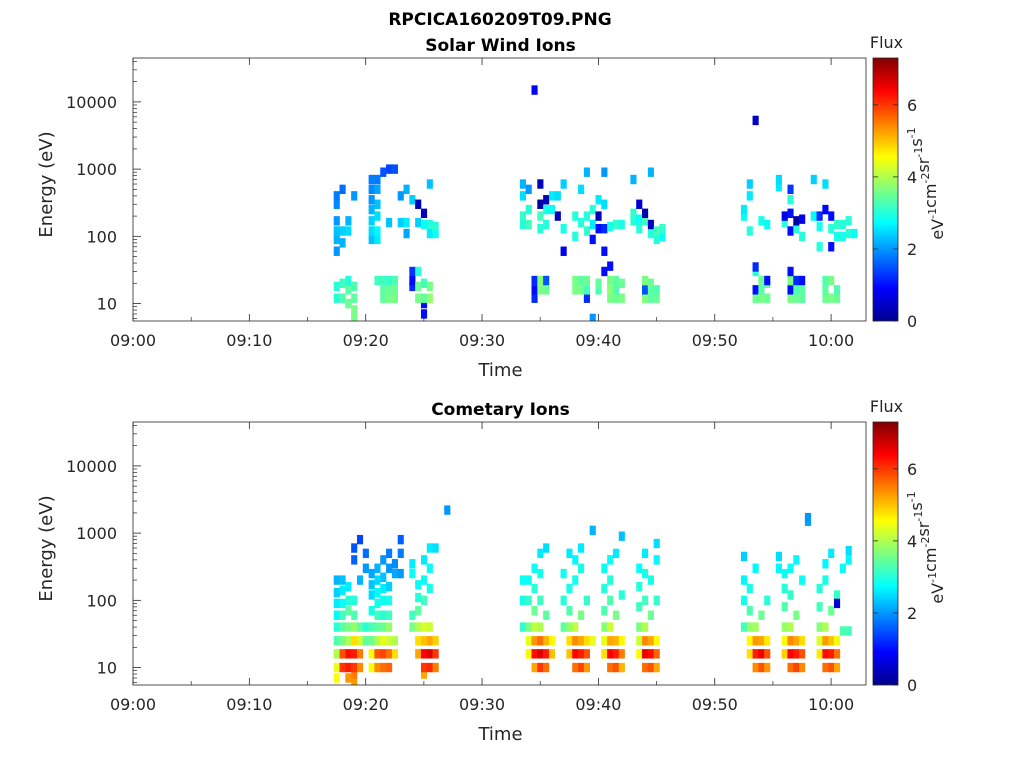  What do you see at coordinates (46, 184) in the screenshot?
I see `y-axis-label: Energy (eV)` at bounding box center [46, 184].